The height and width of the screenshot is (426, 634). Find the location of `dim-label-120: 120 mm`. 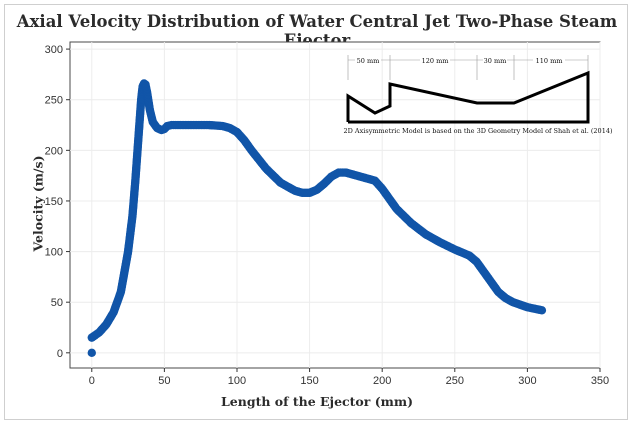

dim-label-120: 120 mm is located at coordinates (435, 61).